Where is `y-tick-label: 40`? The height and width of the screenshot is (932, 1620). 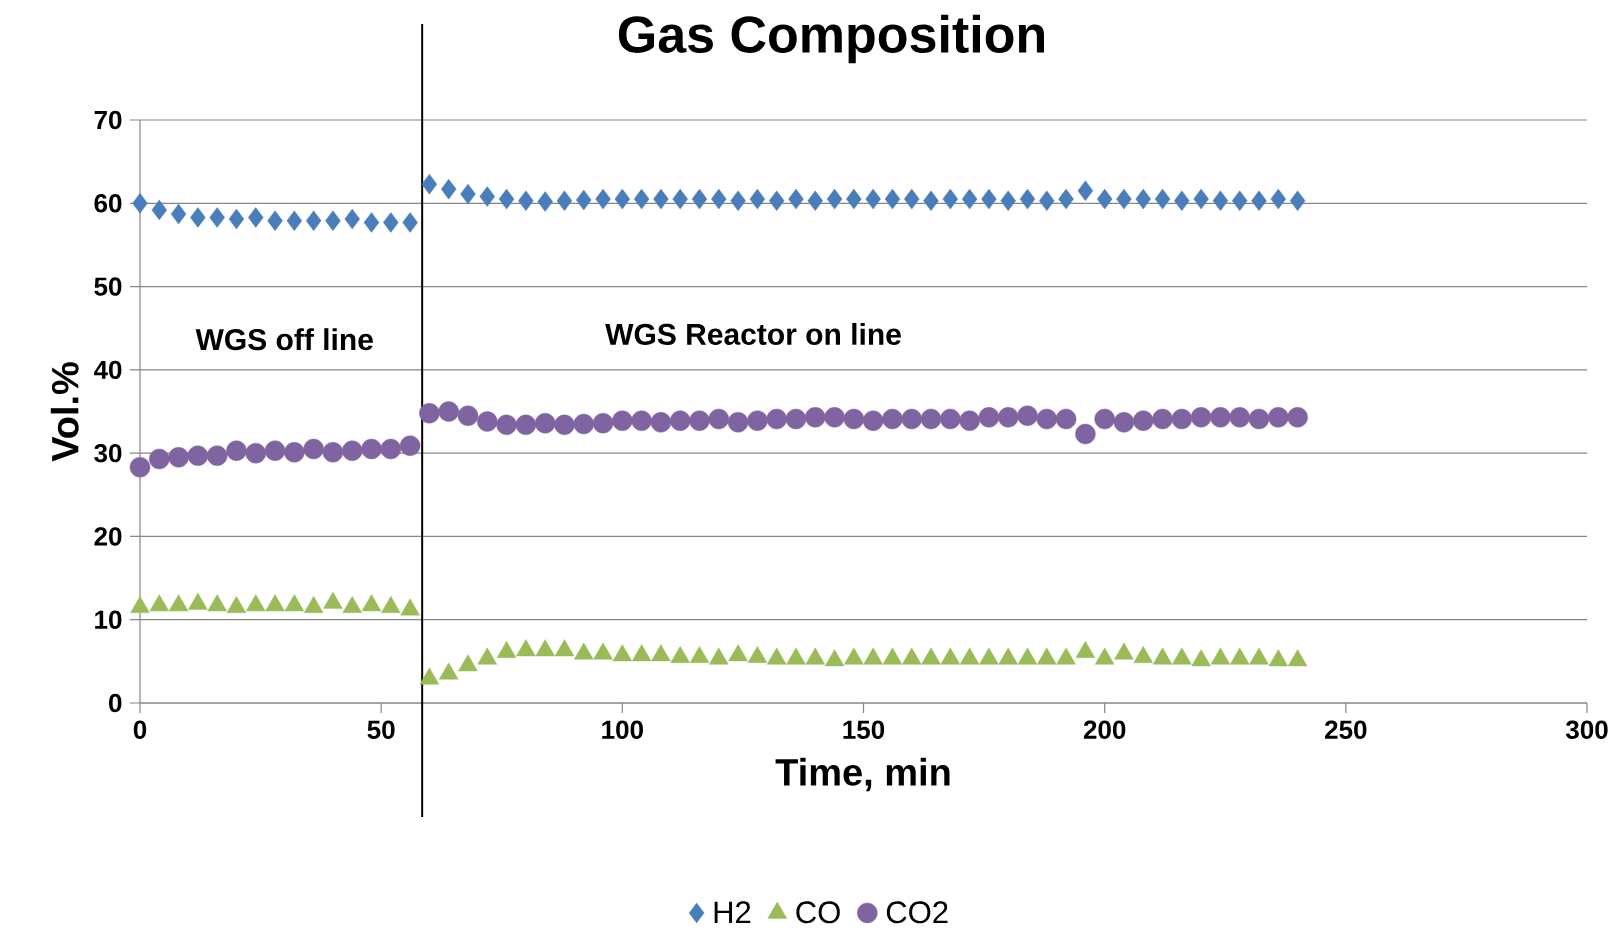
y-tick-label: 40 is located at coordinates (107, 370).